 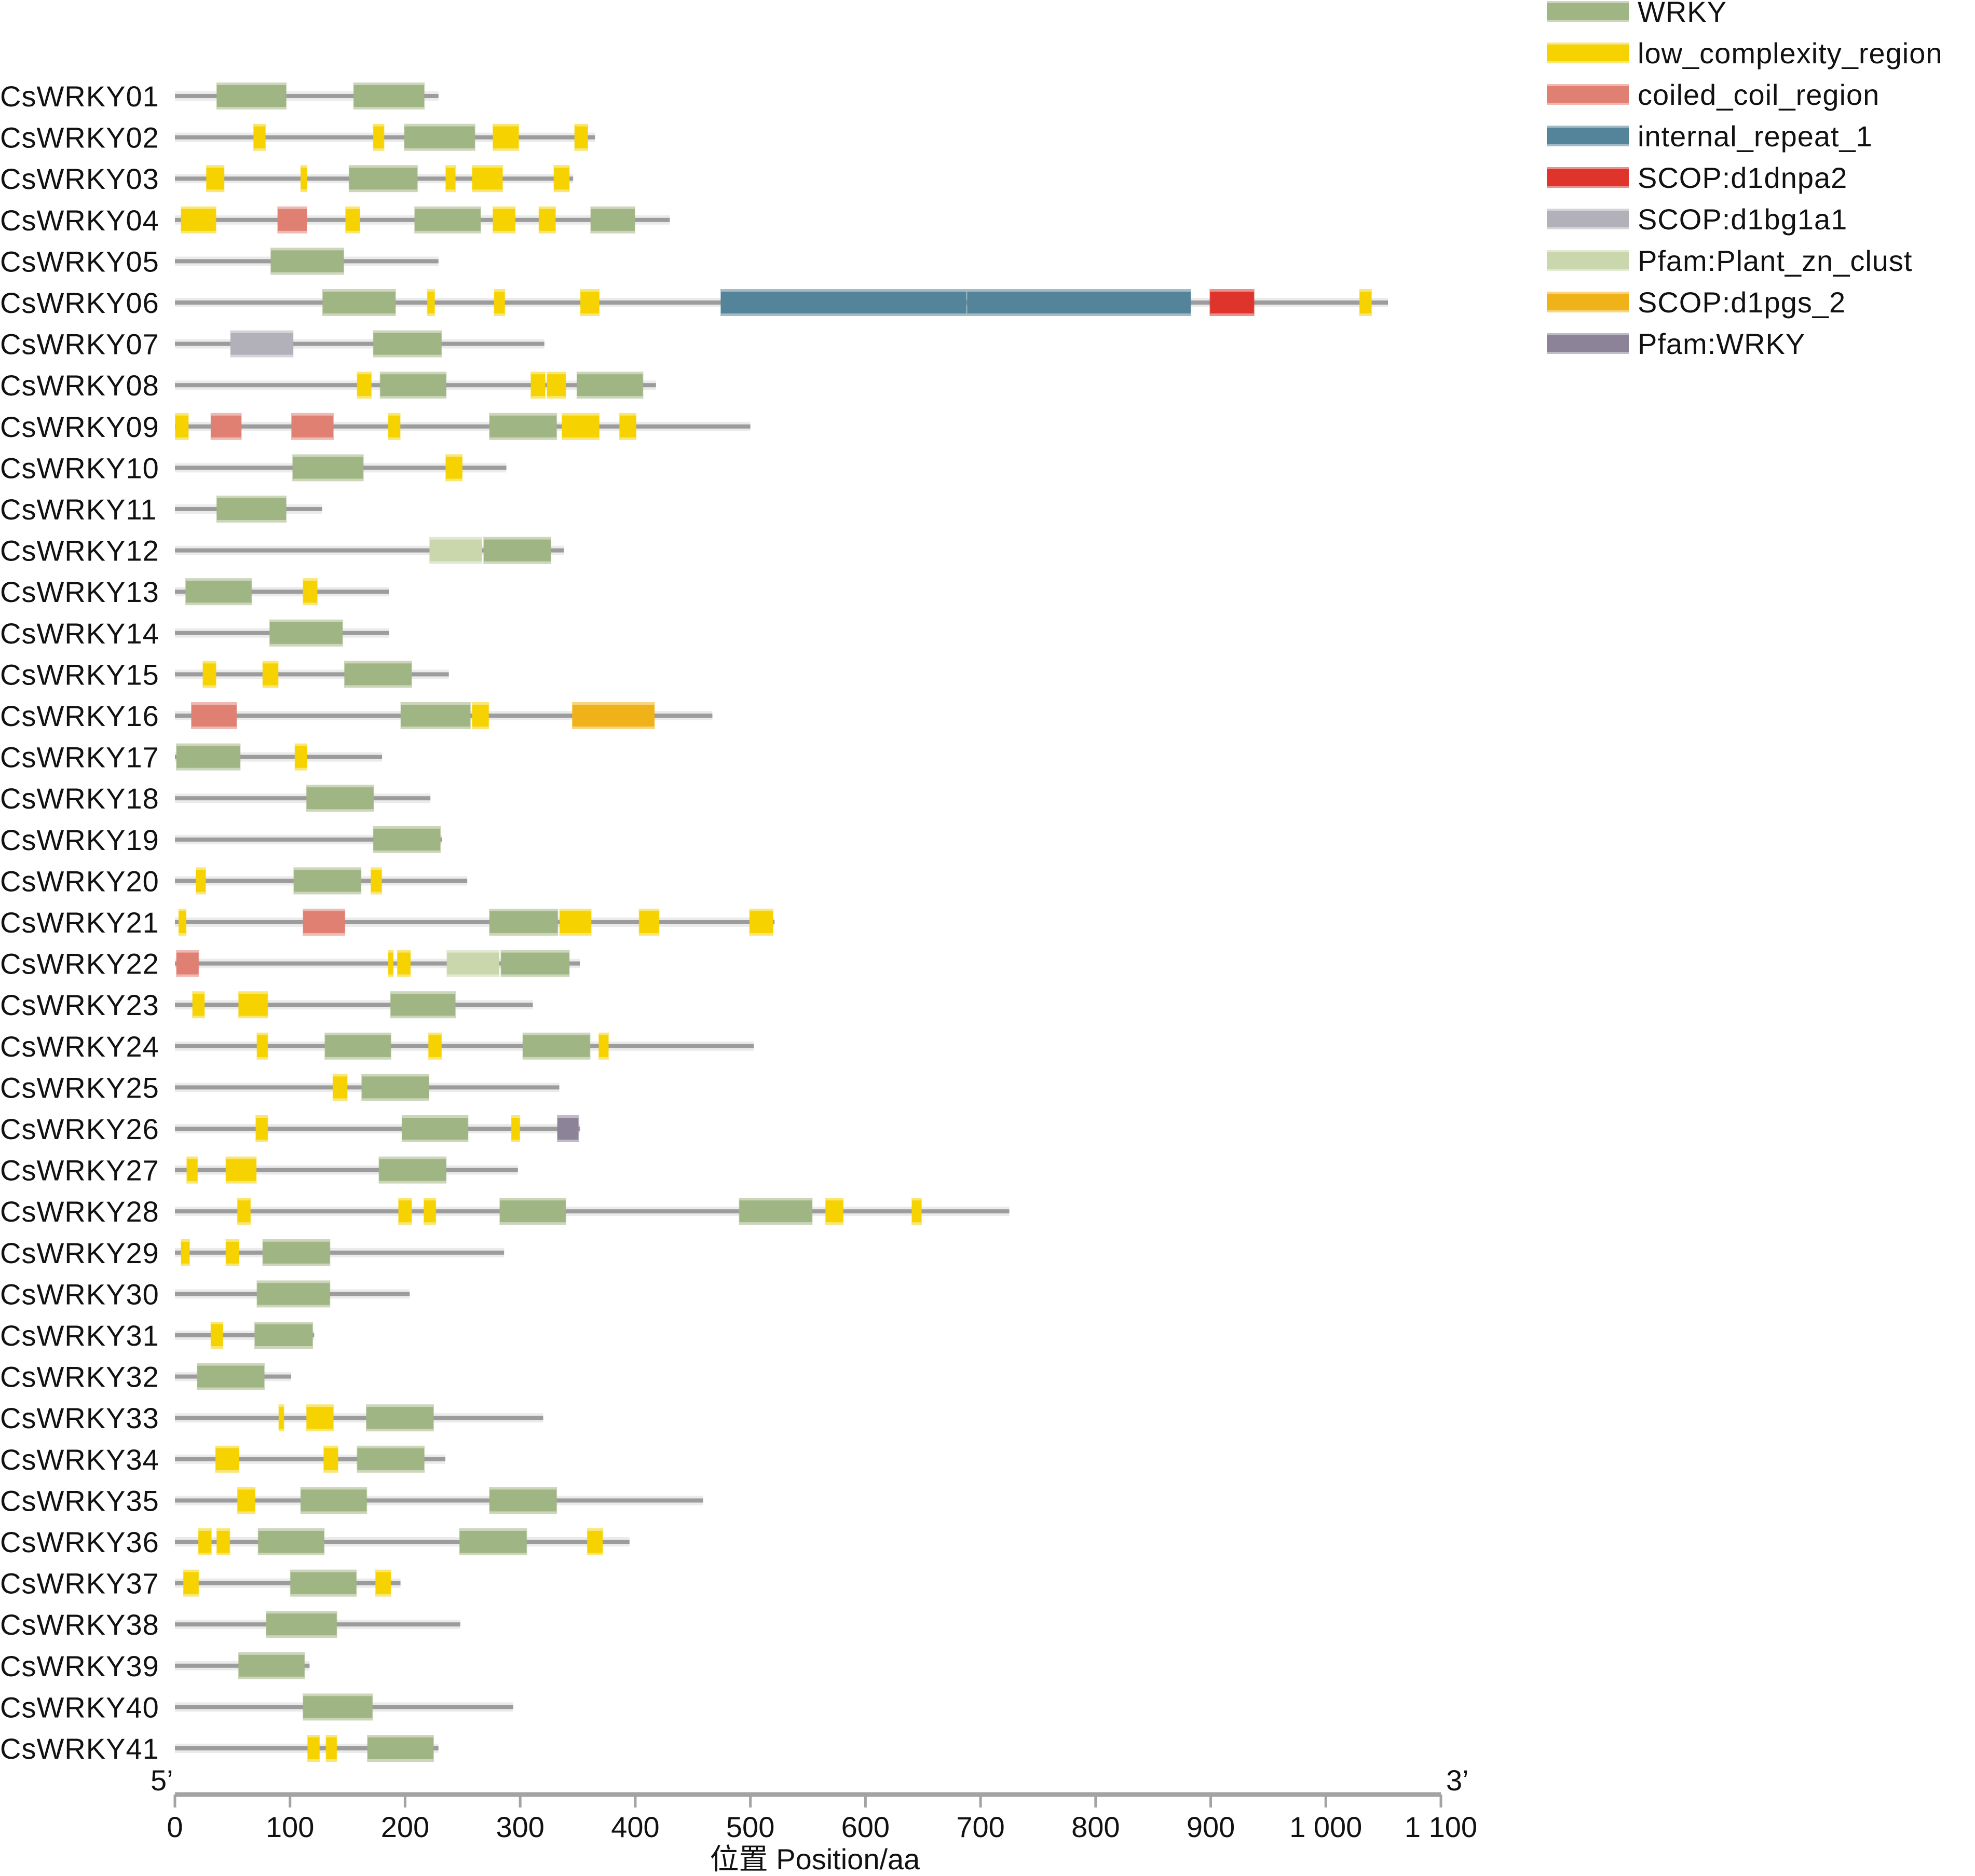 What do you see at coordinates (635, 1827) in the screenshot?
I see `x-tick-label: 400` at bounding box center [635, 1827].